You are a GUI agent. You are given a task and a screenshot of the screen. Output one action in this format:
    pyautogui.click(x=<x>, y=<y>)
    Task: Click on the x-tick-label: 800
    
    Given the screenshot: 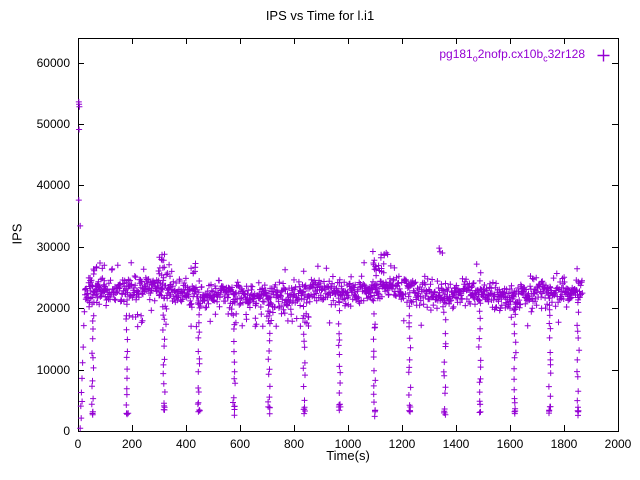 What is the action you would take?
    pyautogui.click(x=294, y=444)
    